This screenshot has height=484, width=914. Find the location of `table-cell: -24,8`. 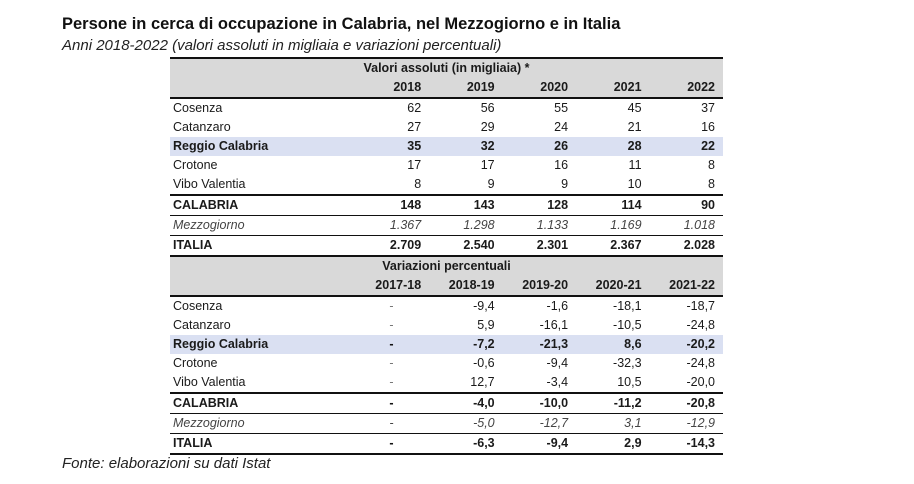

table-cell: -24,8 is located at coordinates (701, 363).